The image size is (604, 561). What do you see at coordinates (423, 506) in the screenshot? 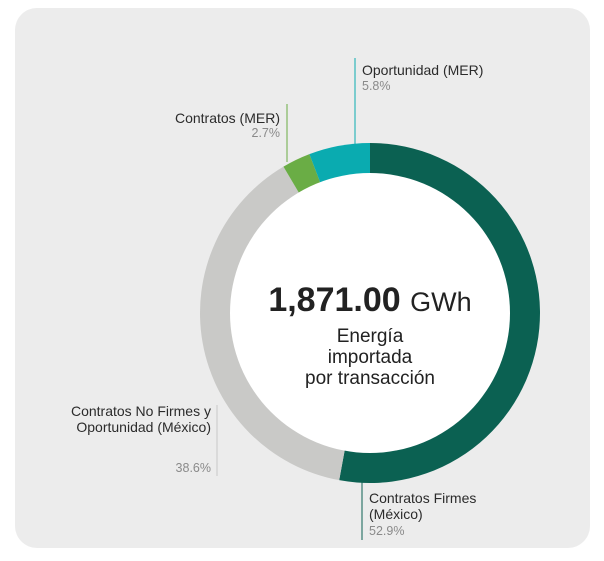
I see `segment-label: Contratos Firmes (México)` at bounding box center [423, 506].